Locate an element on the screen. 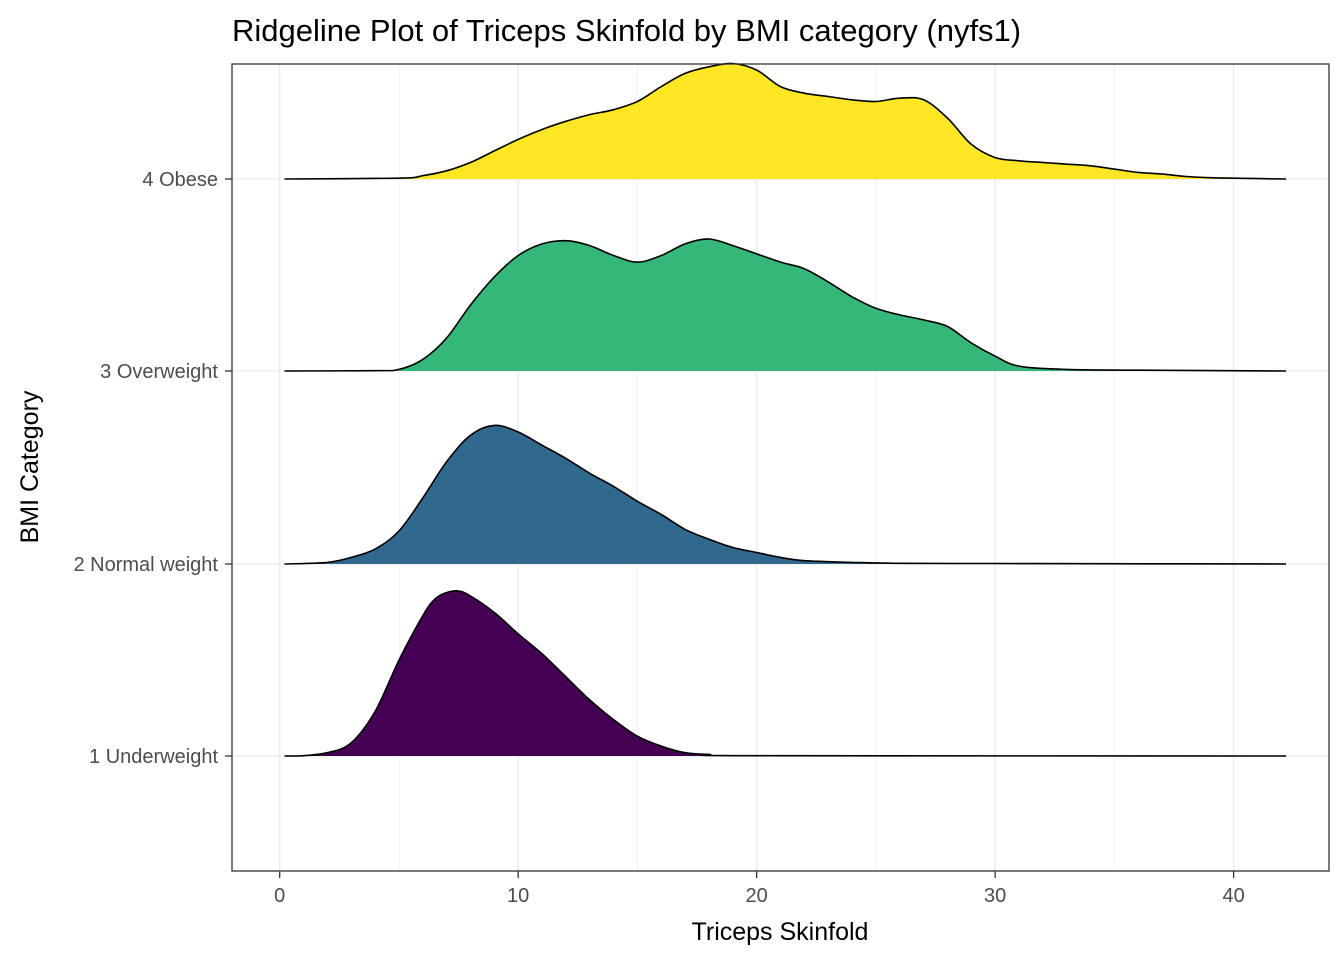  ridge-fill-4-obese is located at coordinates (785, 121).